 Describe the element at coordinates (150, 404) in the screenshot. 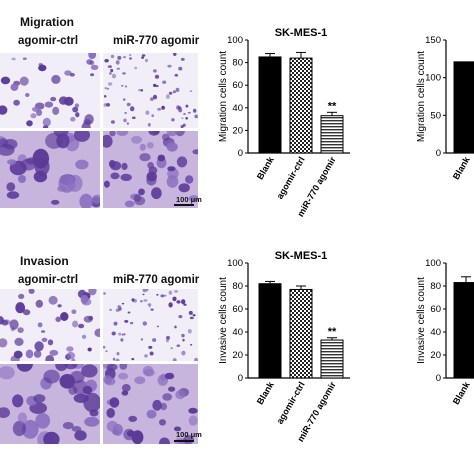

I see `invasion-agomir-bottom-image` at that location.